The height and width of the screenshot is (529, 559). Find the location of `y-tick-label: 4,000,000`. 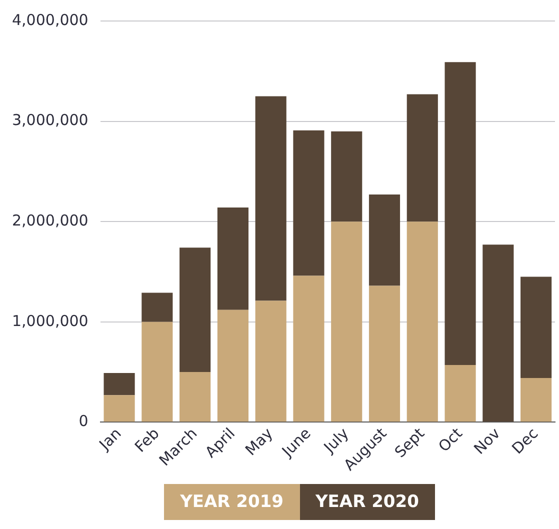

y-tick-label: 4,000,000 is located at coordinates (50, 19).